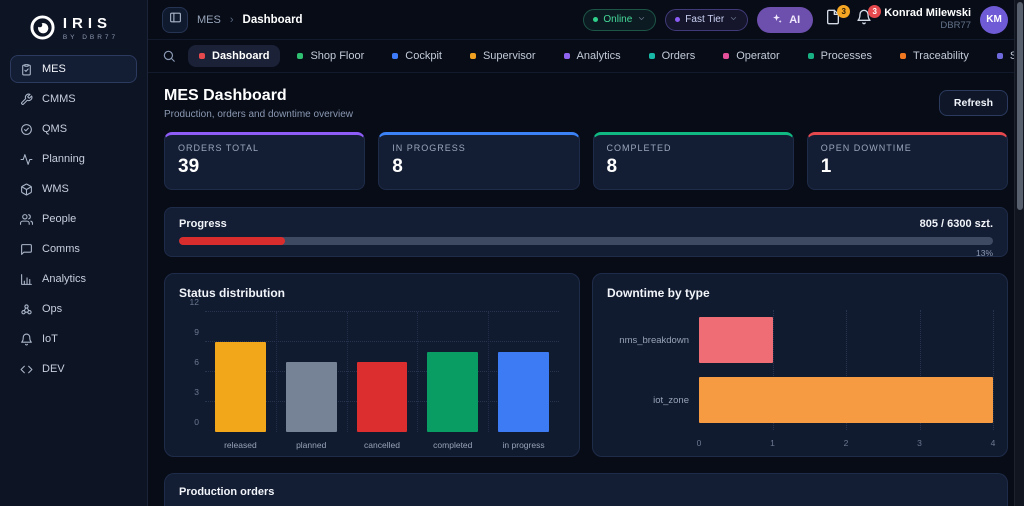 Image resolution: width=1024 pixels, height=506 pixels. What do you see at coordinates (73, 219) in the screenshot?
I see `sidebar-item-people: People` at bounding box center [73, 219].